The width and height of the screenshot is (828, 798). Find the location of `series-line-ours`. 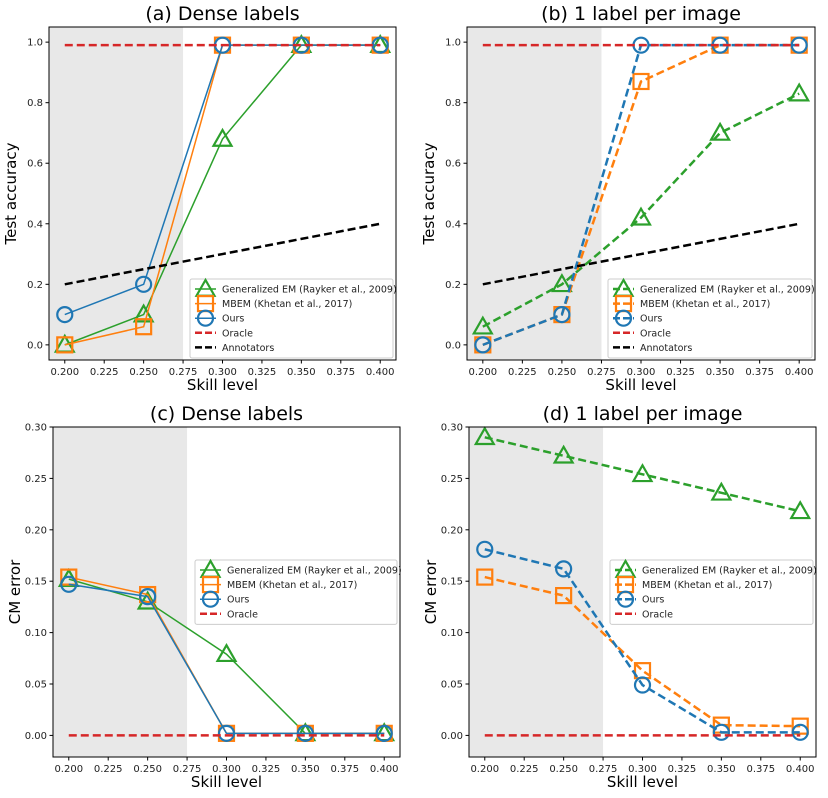

series-line-ours is located at coordinates (226, 659).